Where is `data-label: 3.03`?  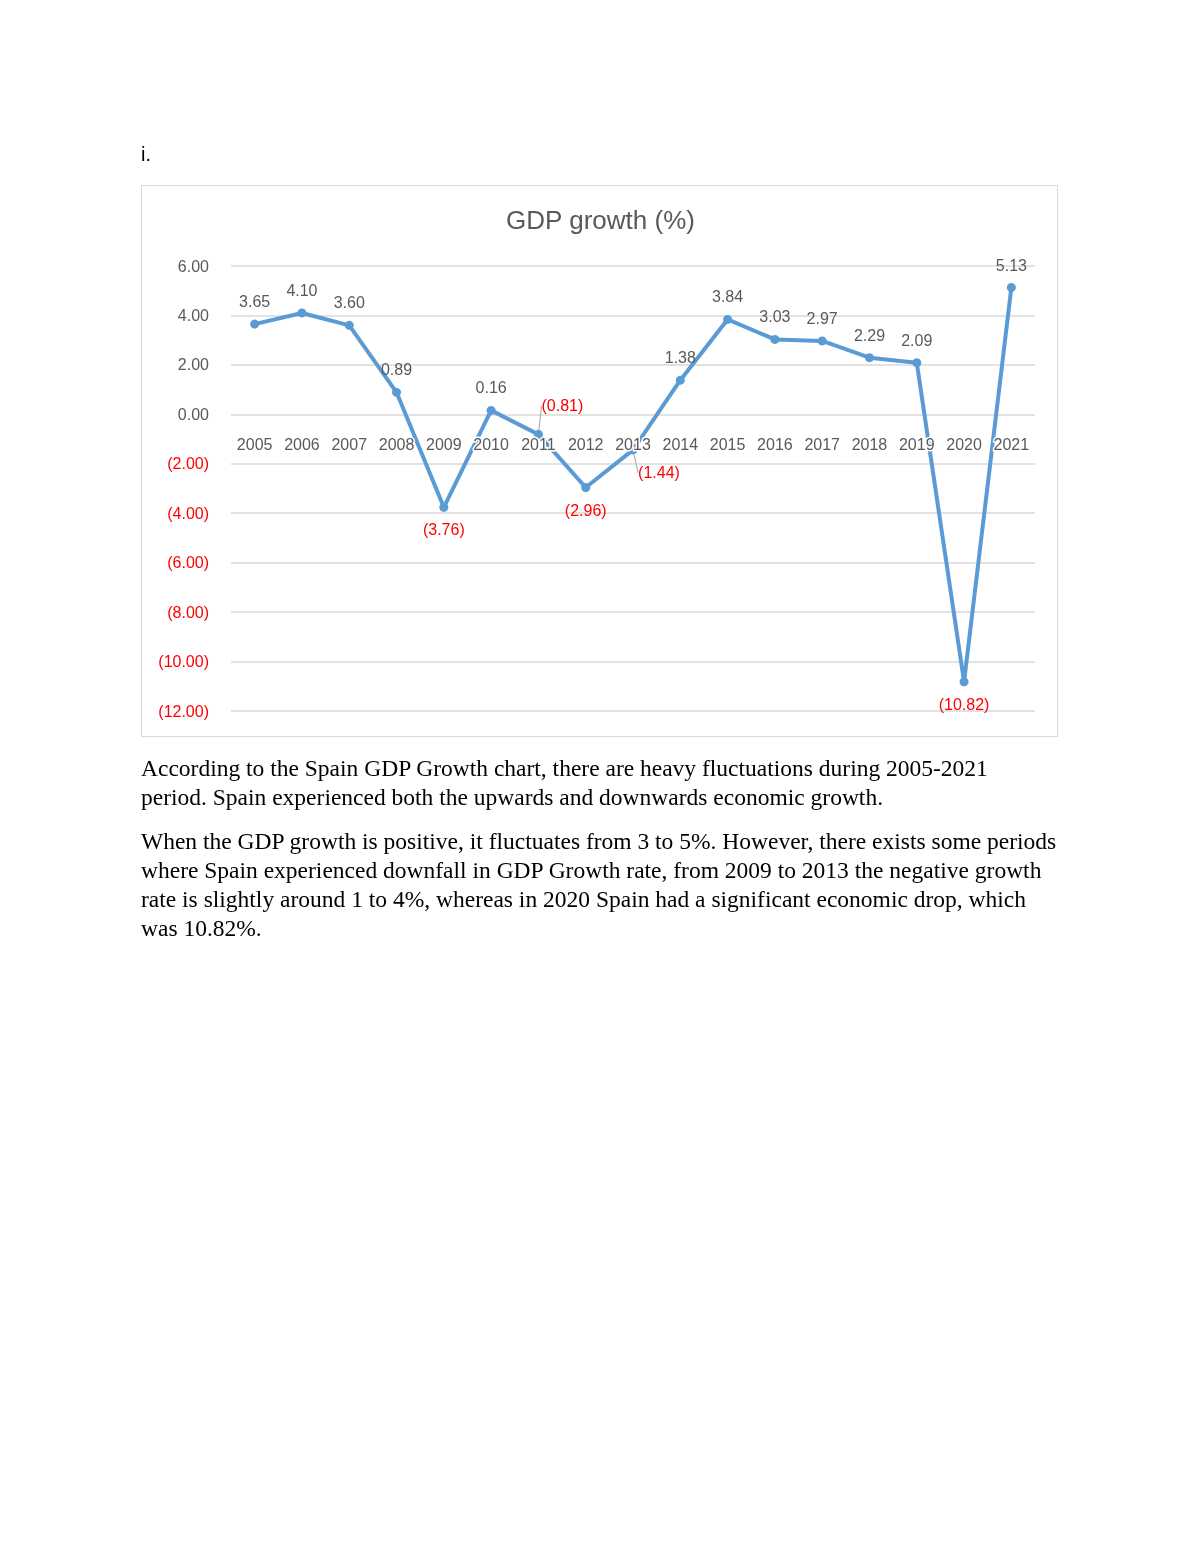 data-label: 3.03 is located at coordinates (775, 317).